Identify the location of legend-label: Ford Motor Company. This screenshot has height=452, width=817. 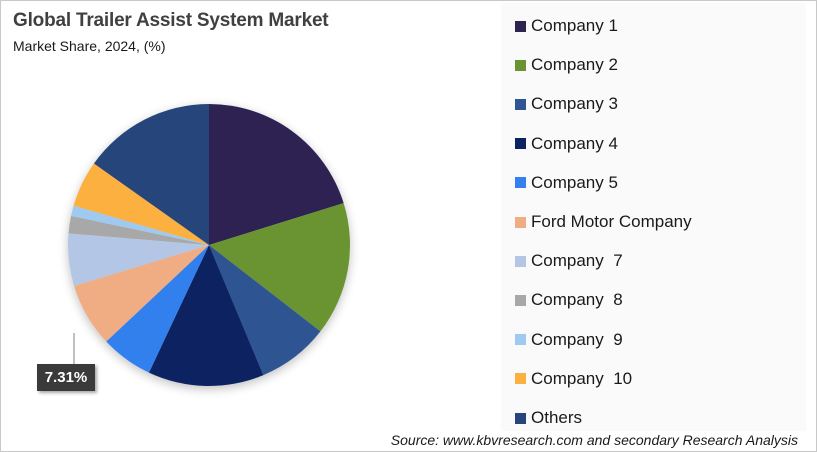
(611, 221).